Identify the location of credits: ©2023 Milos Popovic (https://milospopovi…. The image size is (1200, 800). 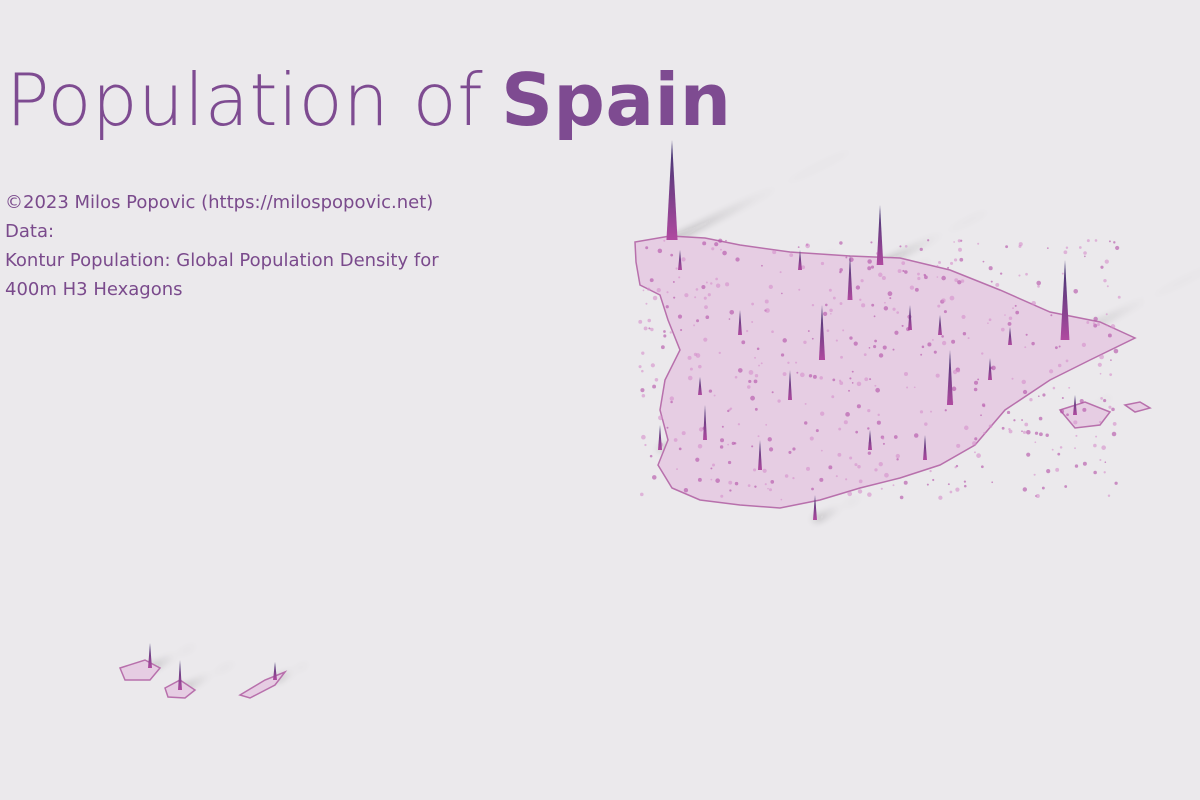
(222, 246).